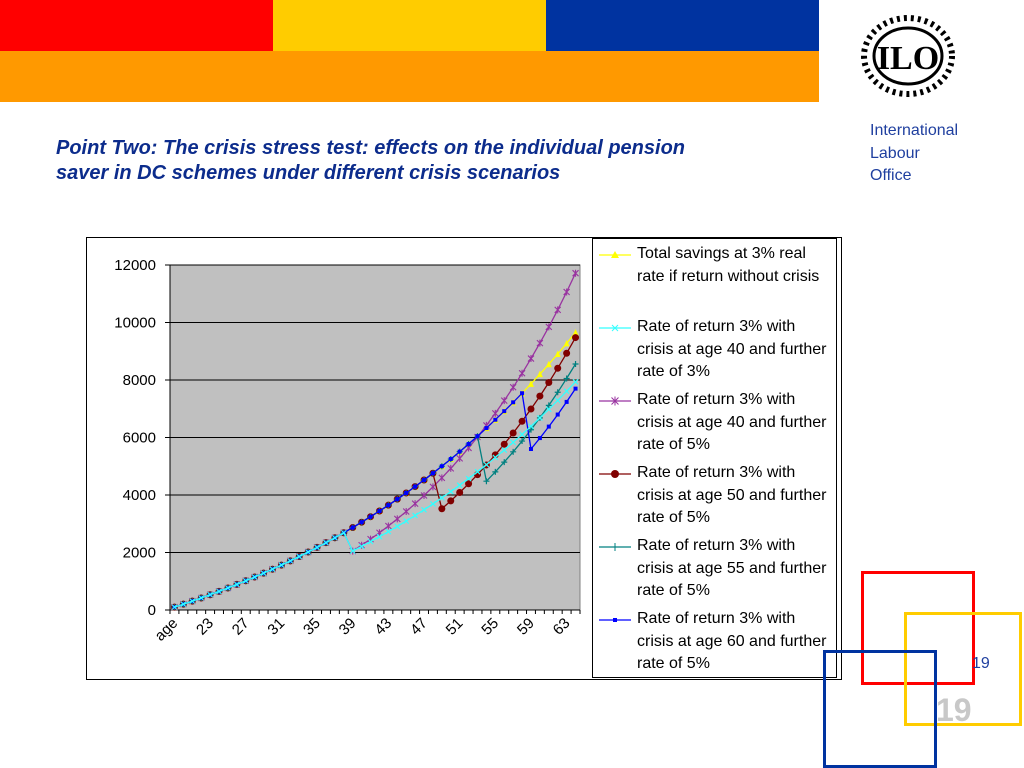  What do you see at coordinates (152, 610) in the screenshot?
I see `y-tick-label-0: 0` at bounding box center [152, 610].